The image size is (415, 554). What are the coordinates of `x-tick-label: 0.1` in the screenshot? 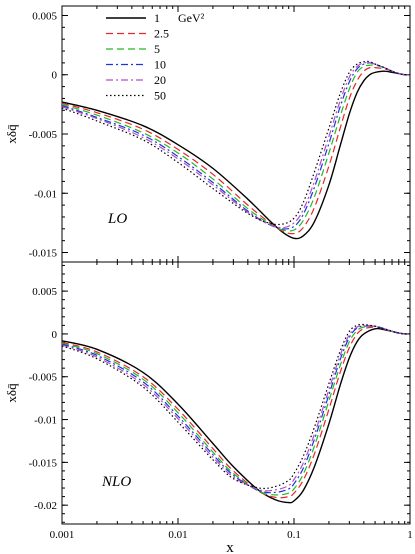 It's located at (294, 535).